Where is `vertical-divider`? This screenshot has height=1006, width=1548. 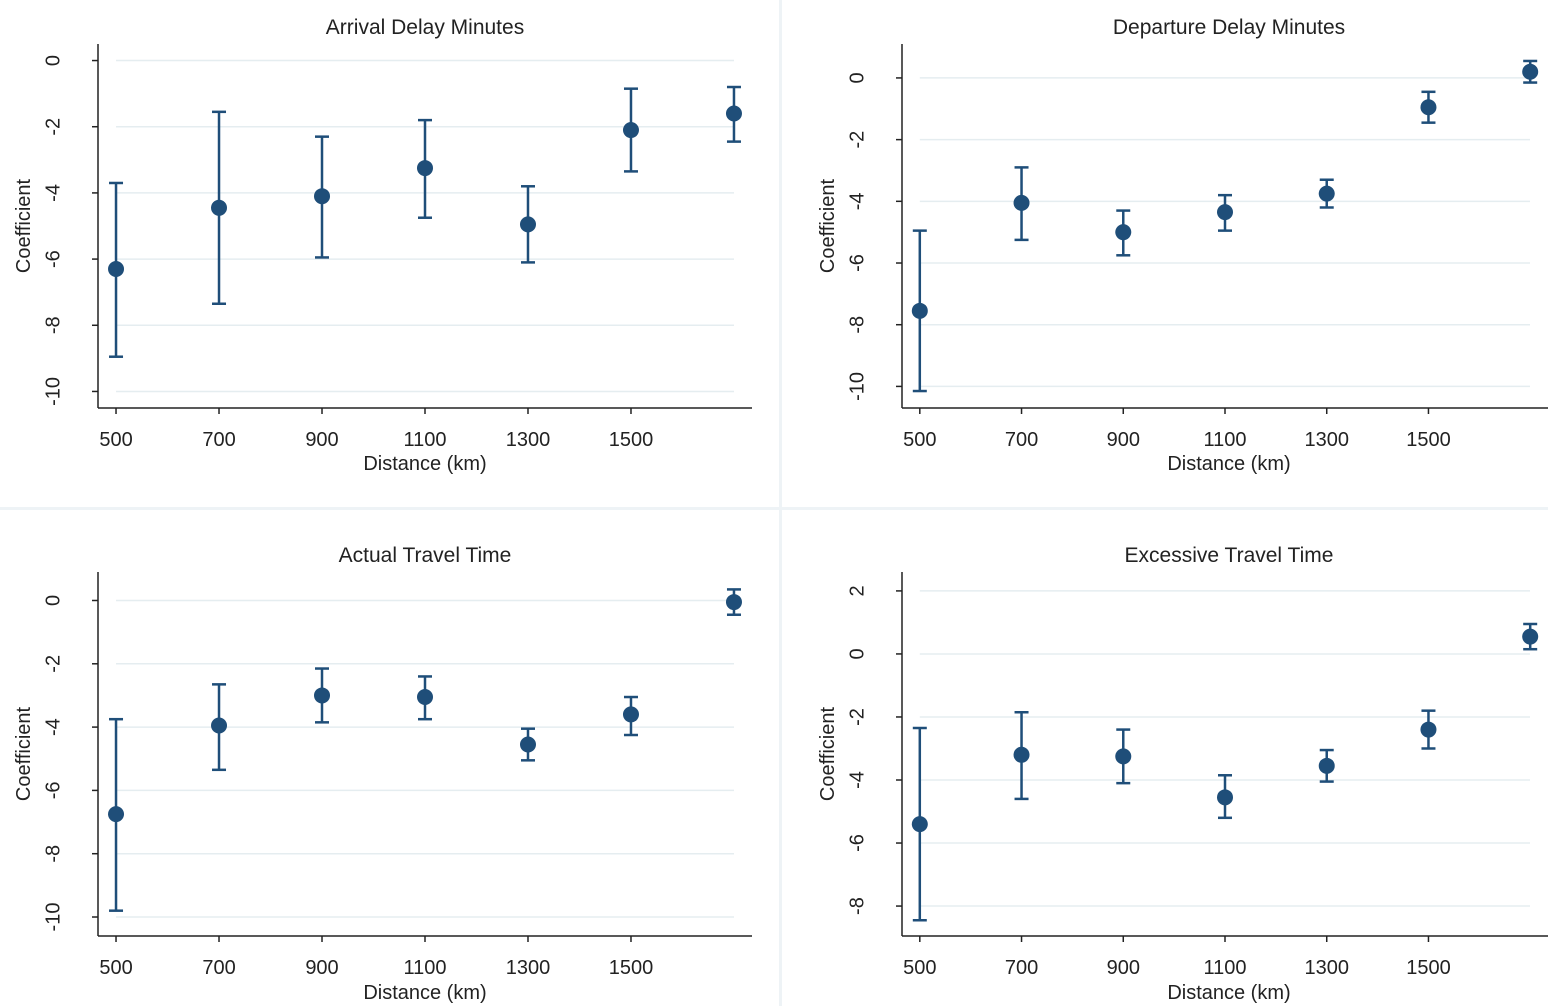
vertical-divider is located at coordinates (780, 503).